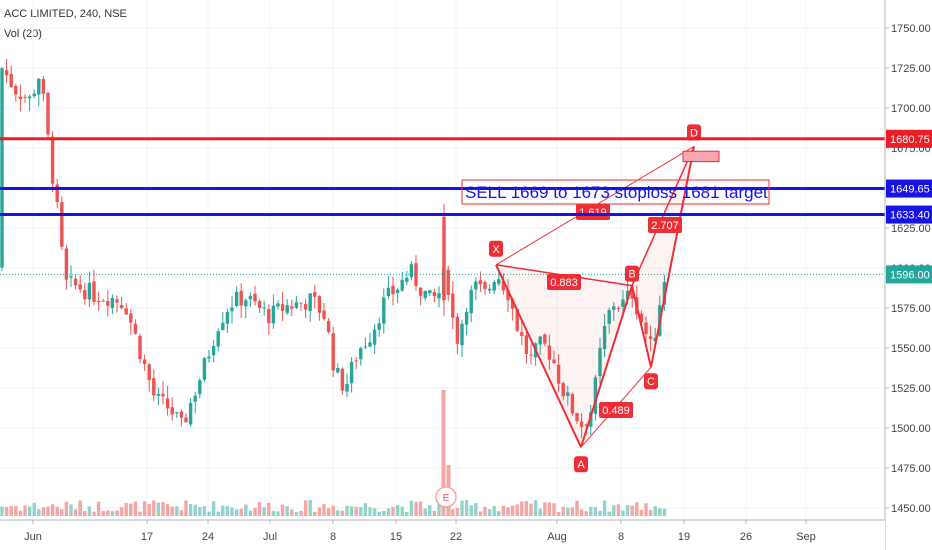  Describe the element at coordinates (65, 14) in the screenshot. I see `chart-title: ACC LIMITED, 240, NSE` at that location.